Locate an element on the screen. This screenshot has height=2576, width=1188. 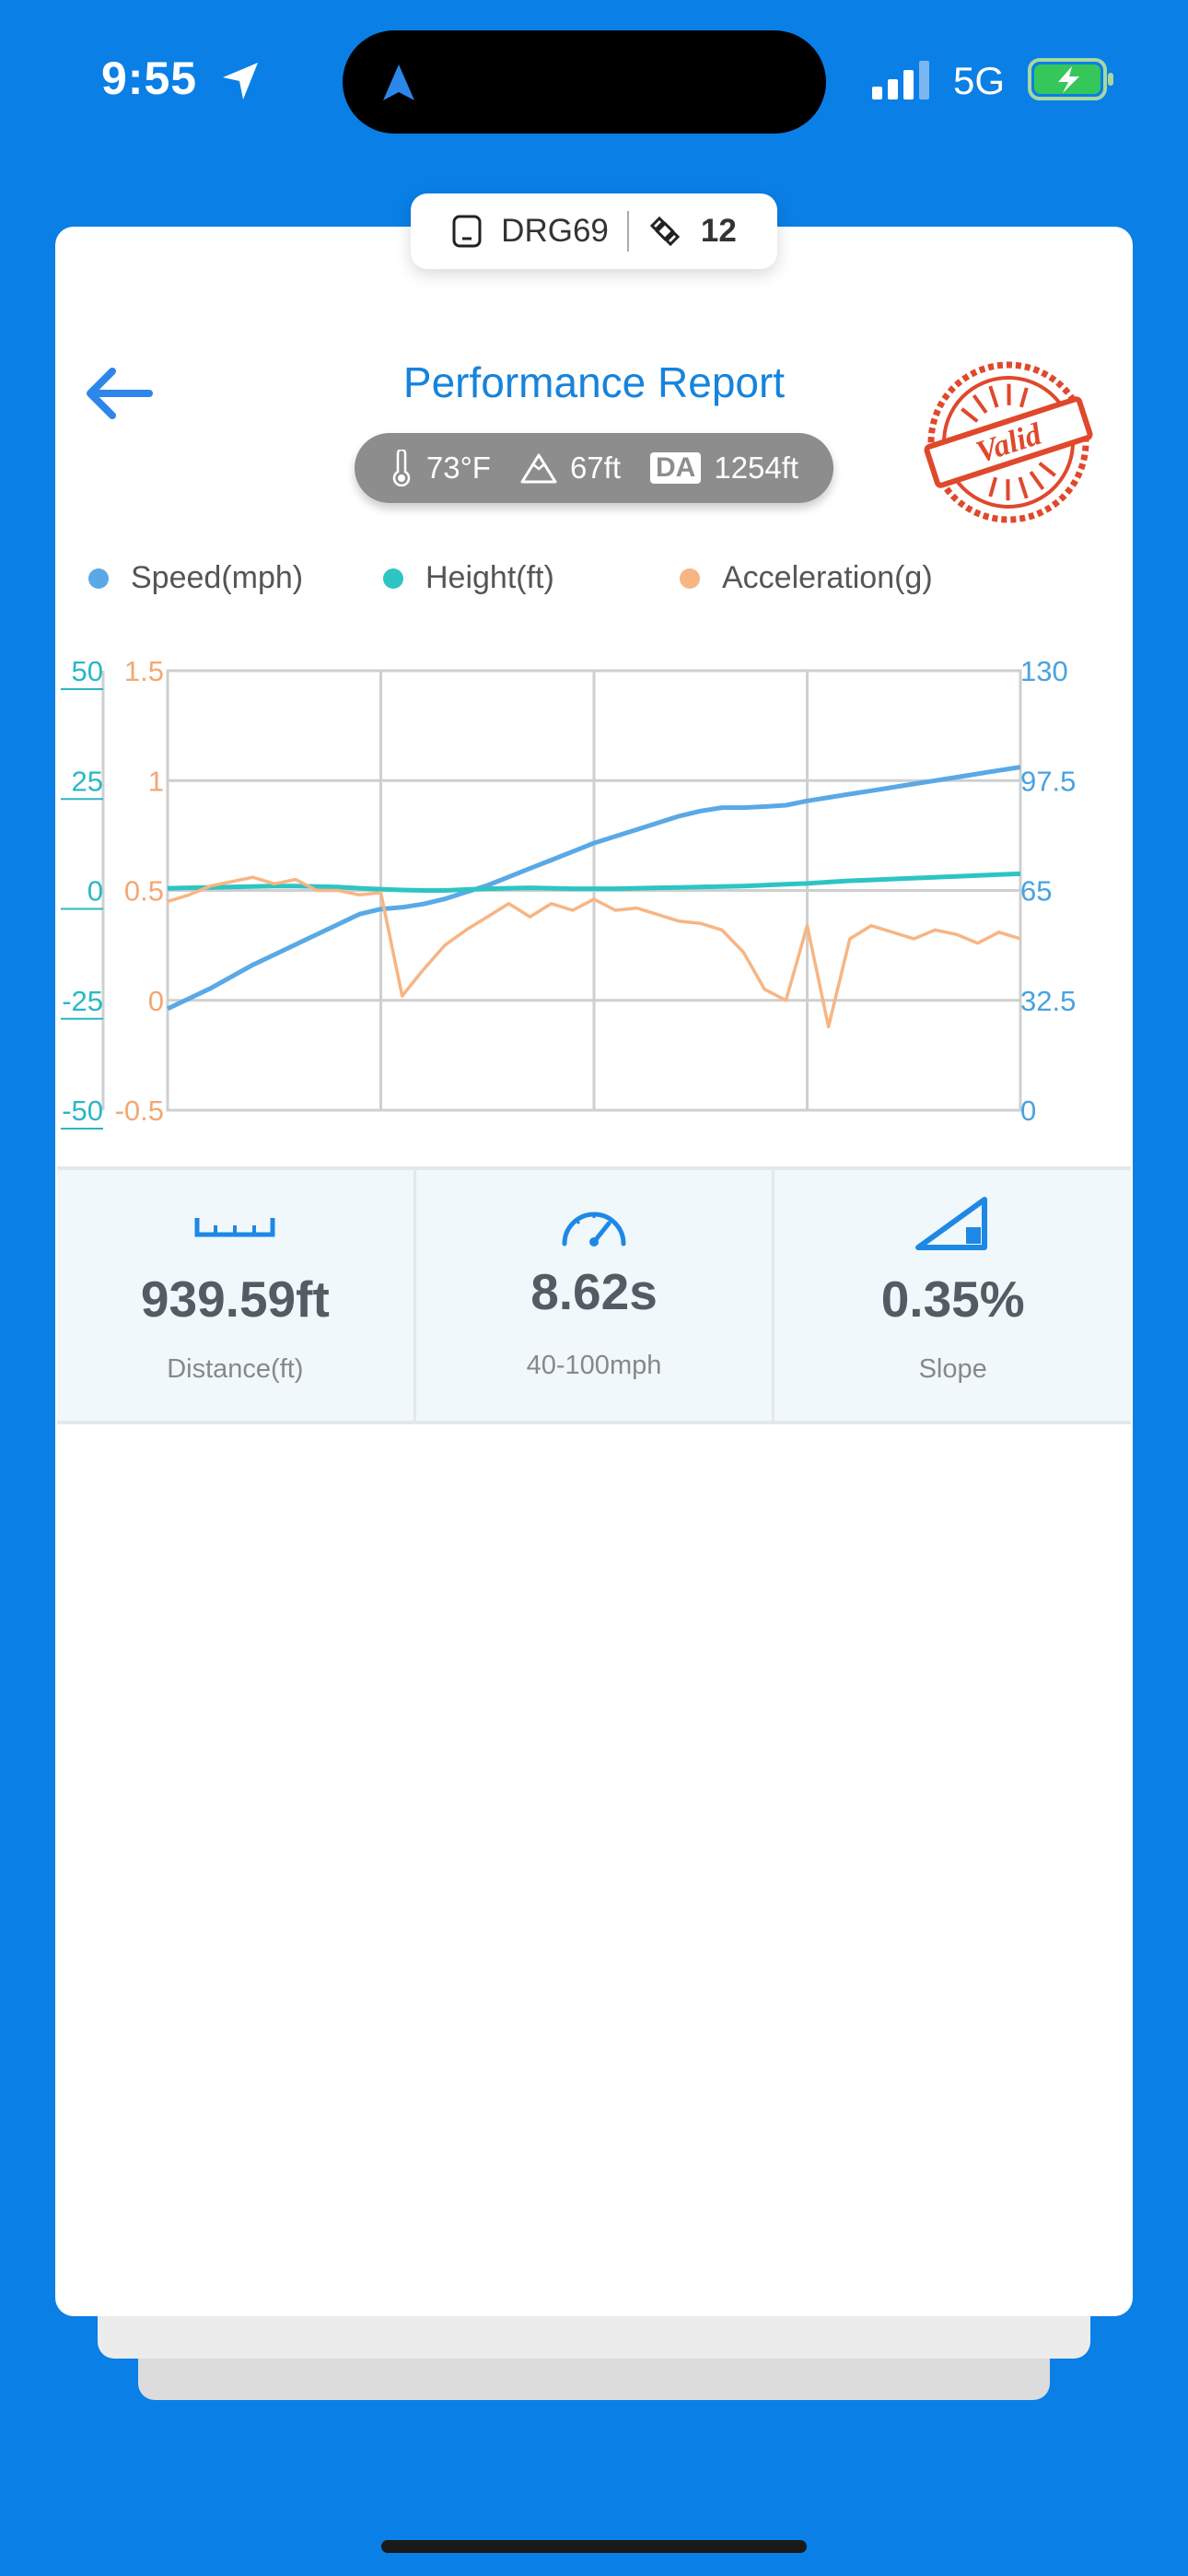
speedometer-icon is located at coordinates (594, 1229).